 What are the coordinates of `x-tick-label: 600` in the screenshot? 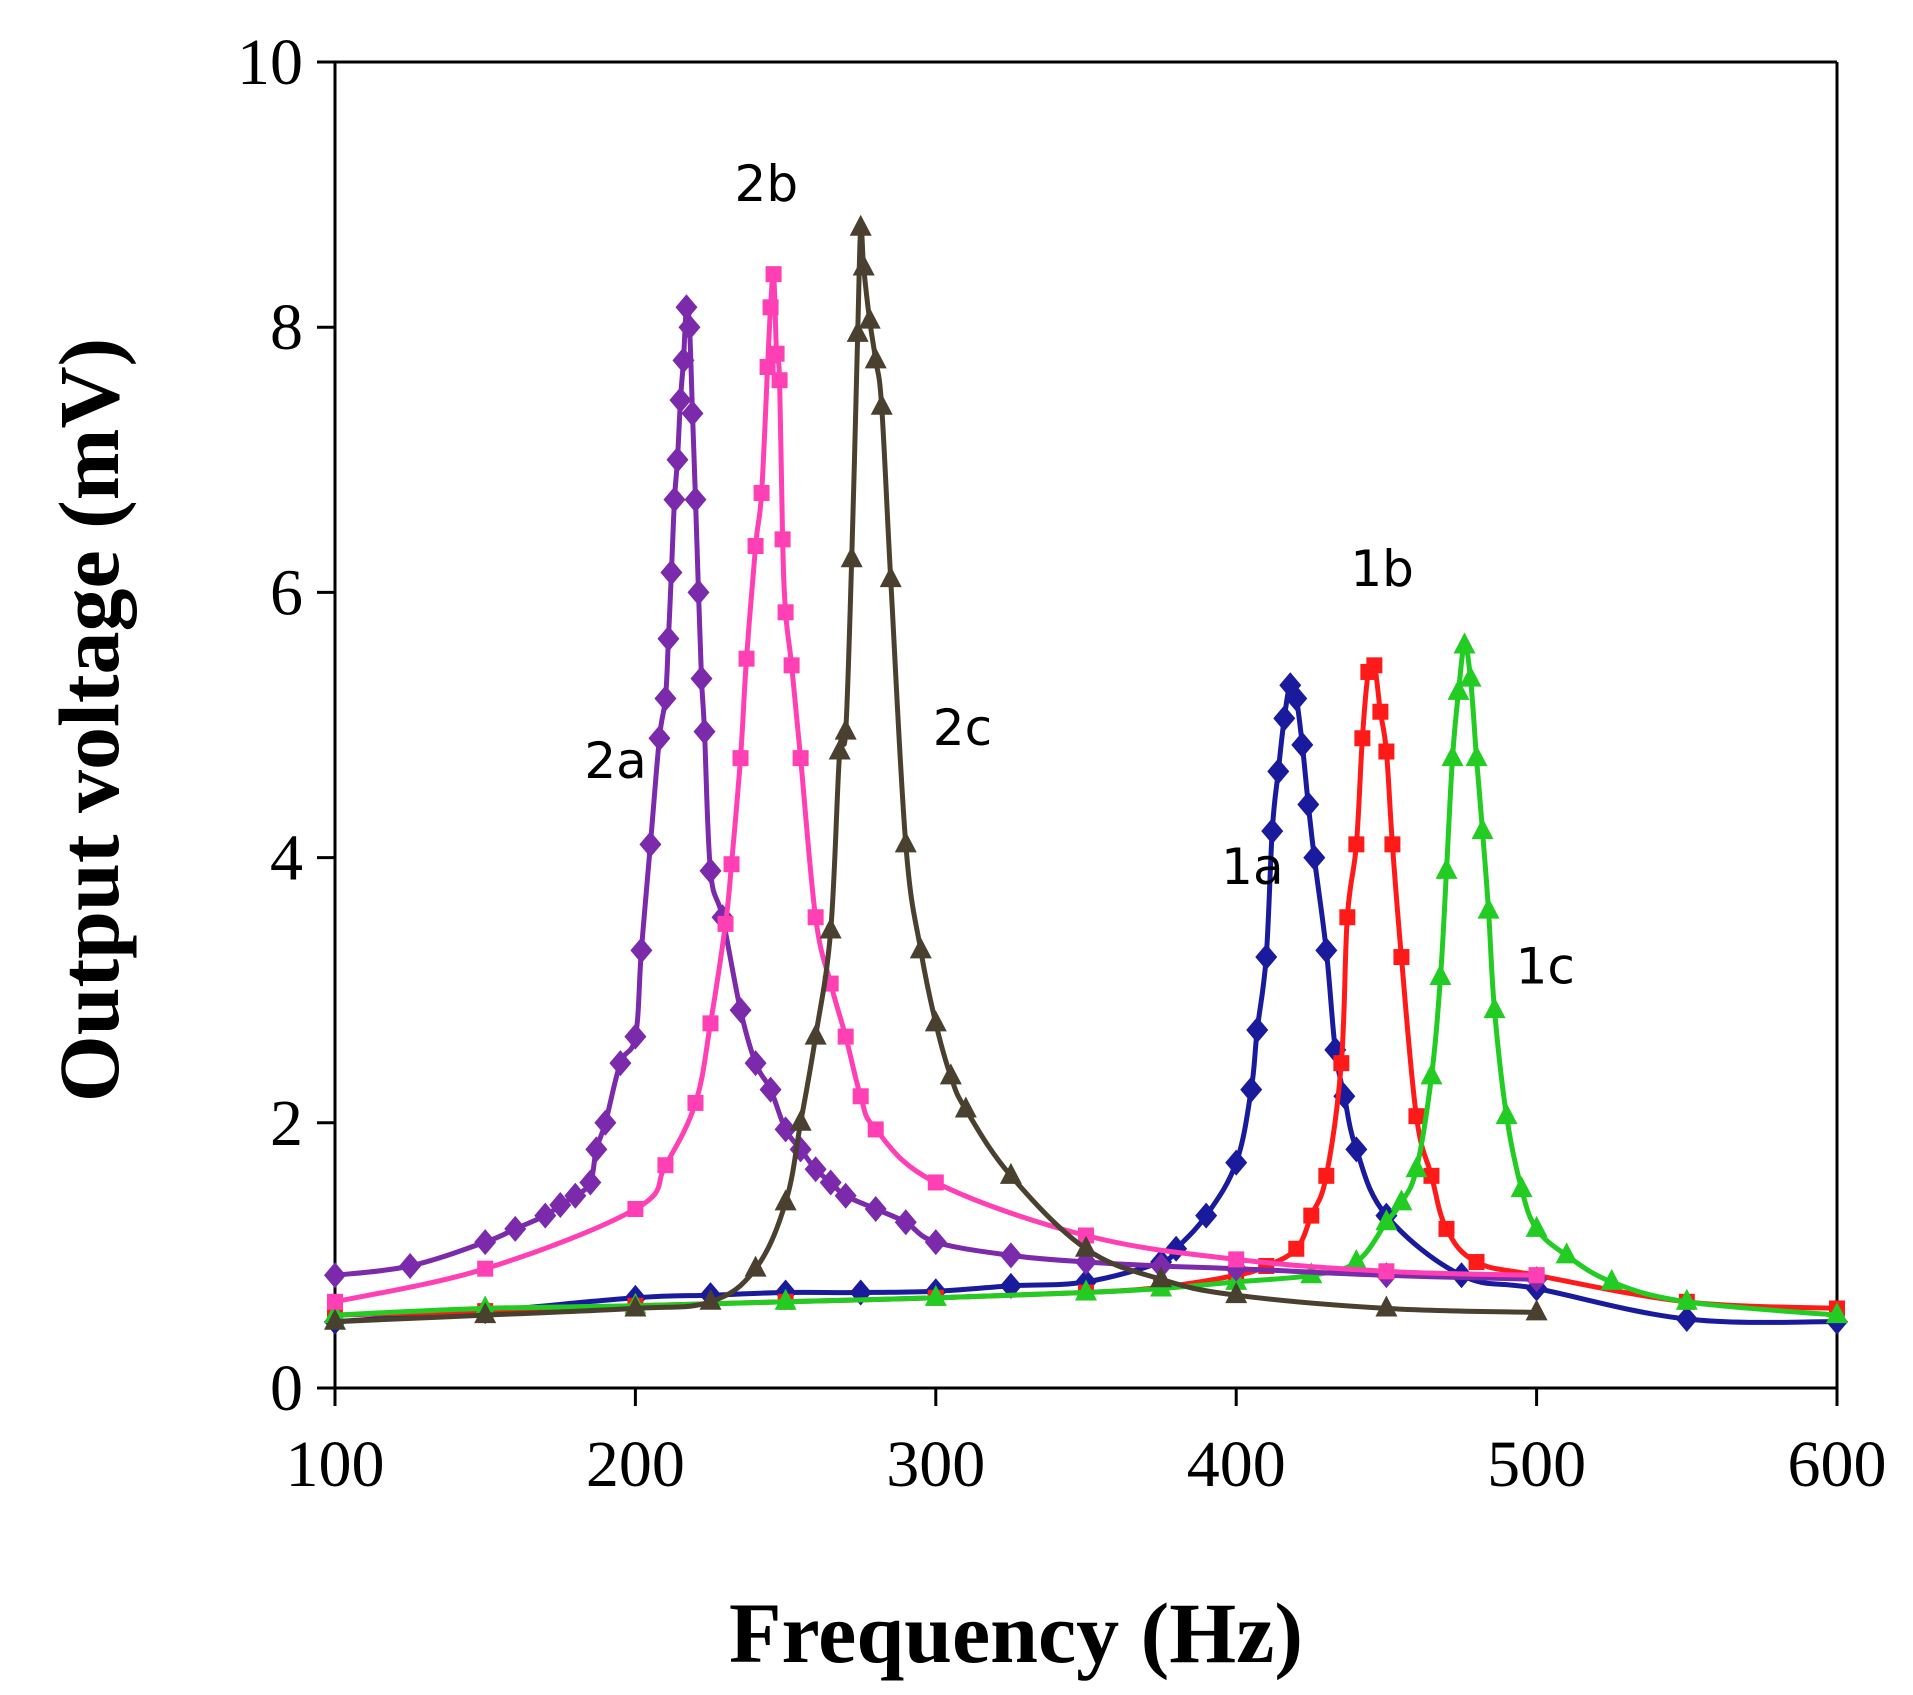 It's located at (1837, 1464).